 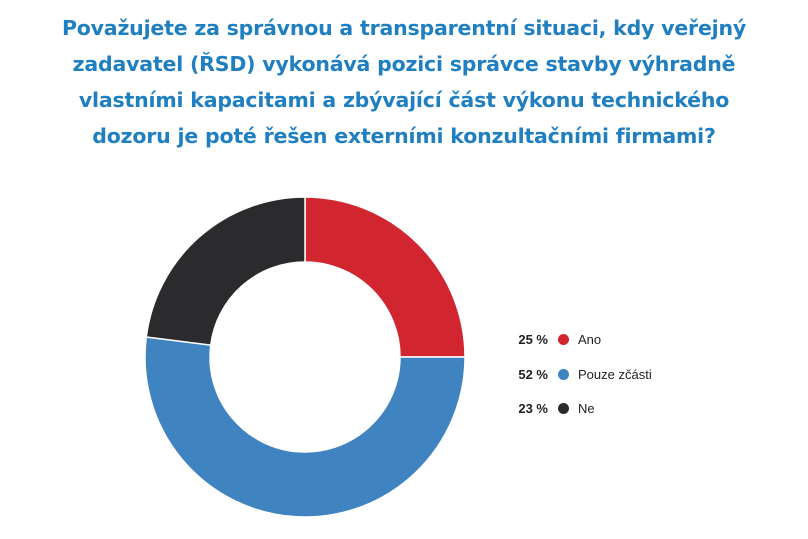 I want to click on donut-slice-ano, so click(x=385, y=277).